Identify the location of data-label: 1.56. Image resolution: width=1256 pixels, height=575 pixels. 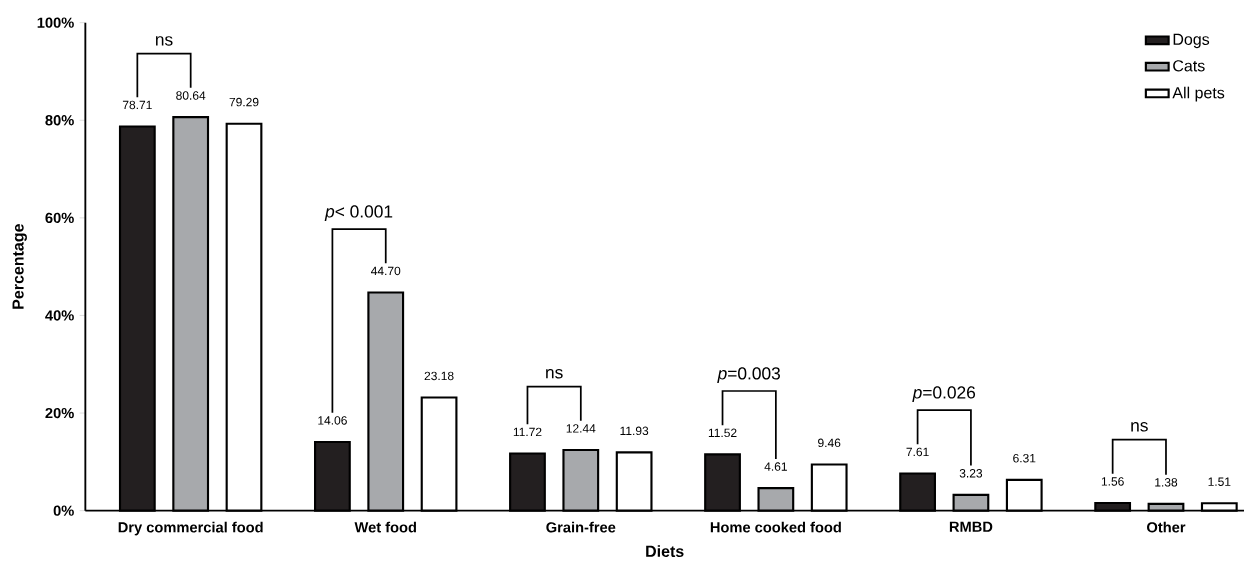
(1112, 481).